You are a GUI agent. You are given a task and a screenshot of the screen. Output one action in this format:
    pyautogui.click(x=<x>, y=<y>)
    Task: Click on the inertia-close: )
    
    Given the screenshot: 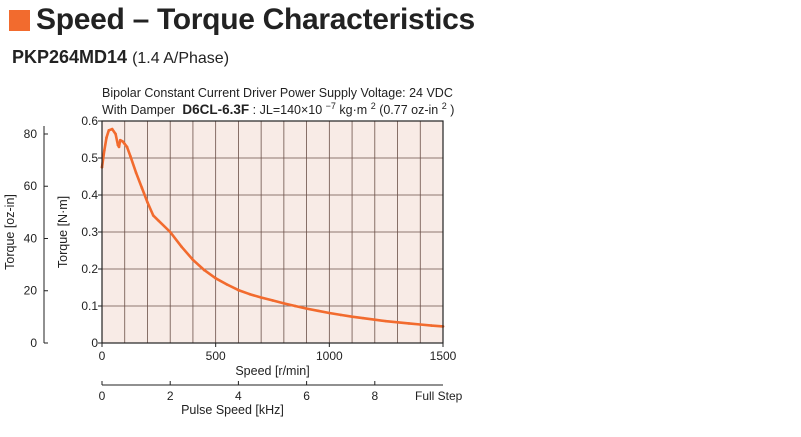 What is the action you would take?
    pyautogui.click(x=452, y=110)
    